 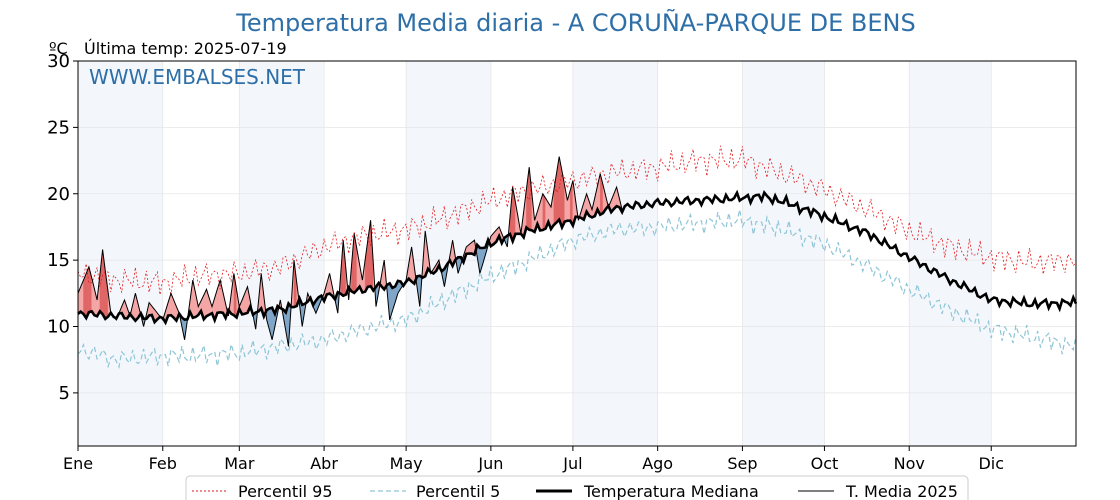 What do you see at coordinates (950, 253) in the screenshot?
I see `month-band-nov` at bounding box center [950, 253].